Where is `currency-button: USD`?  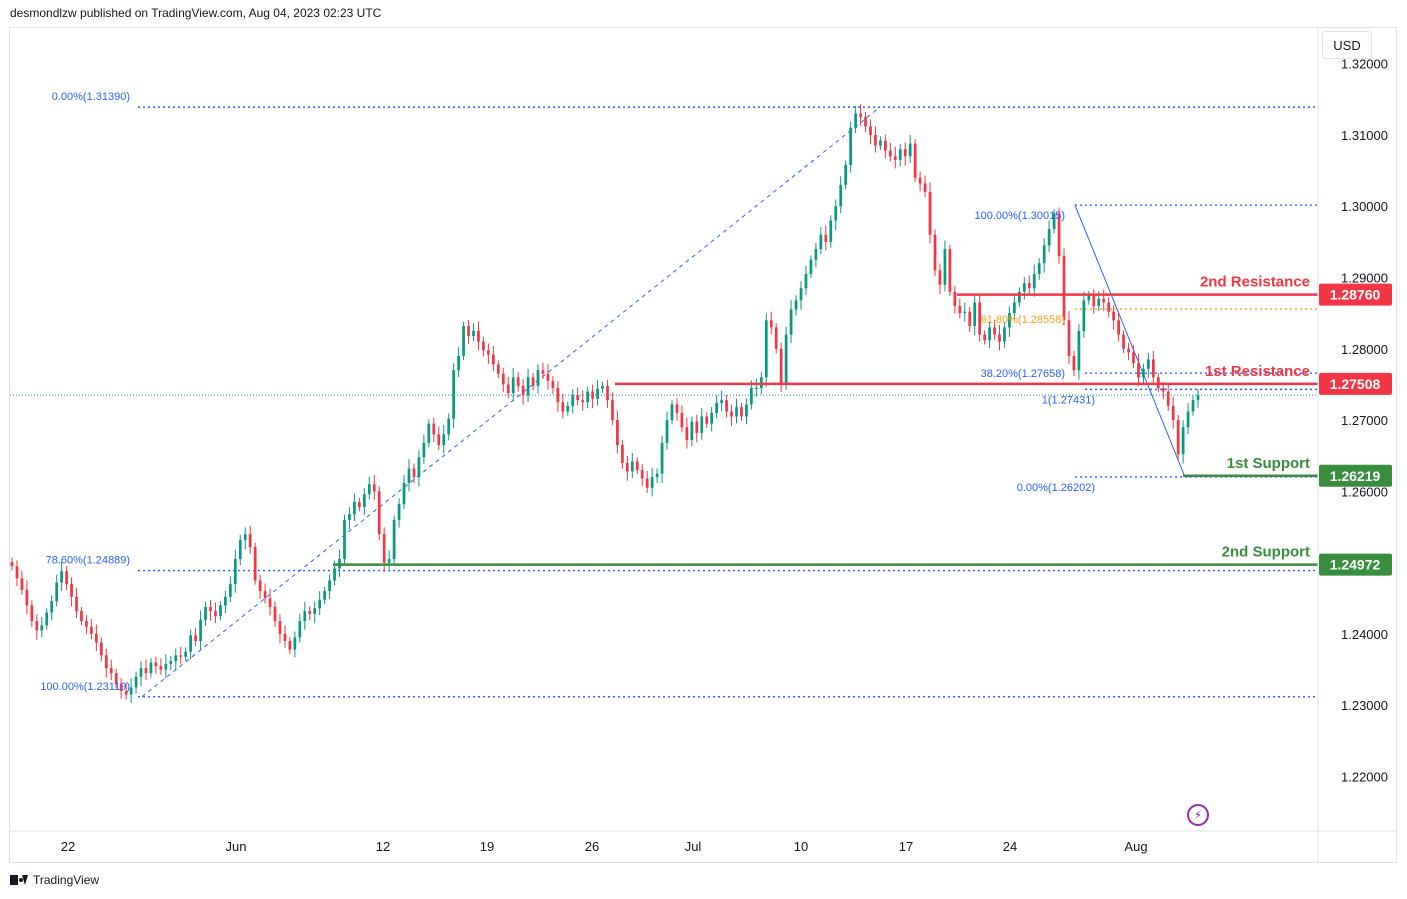 currency-button: USD is located at coordinates (1347, 45).